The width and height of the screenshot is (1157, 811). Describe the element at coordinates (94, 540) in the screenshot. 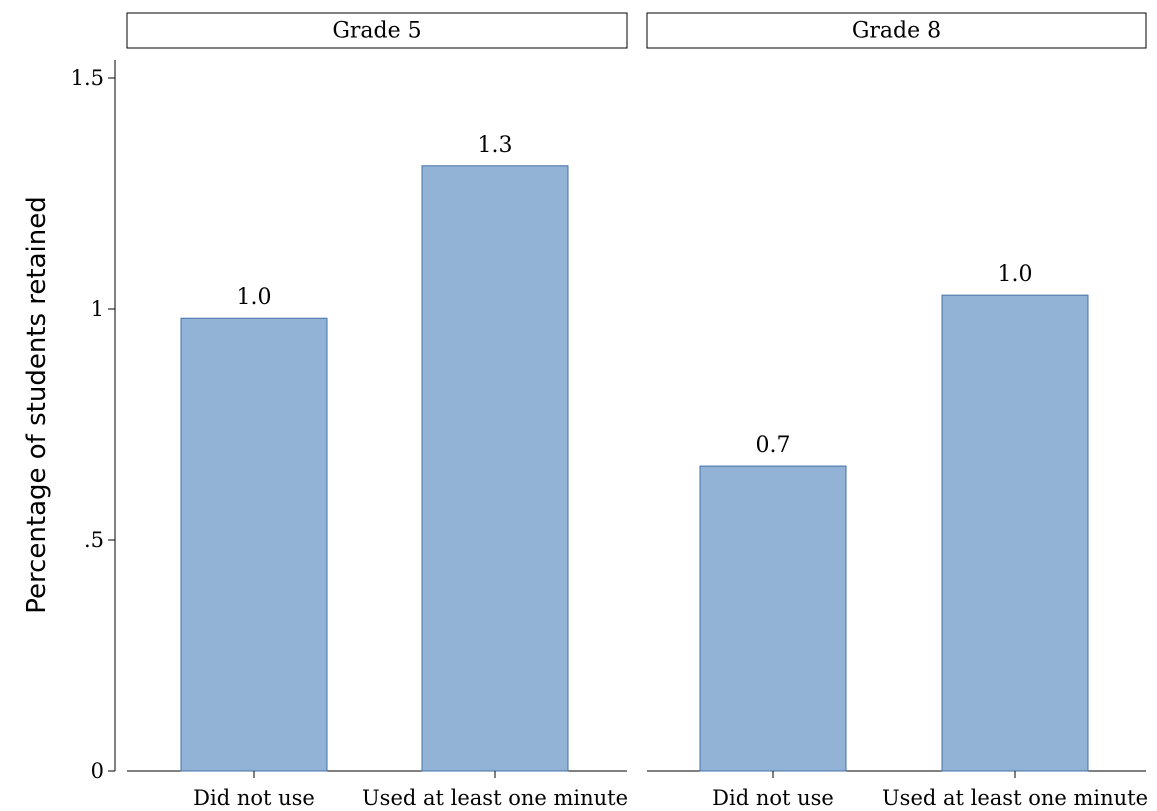

I see `y-tick-label: .5` at that location.